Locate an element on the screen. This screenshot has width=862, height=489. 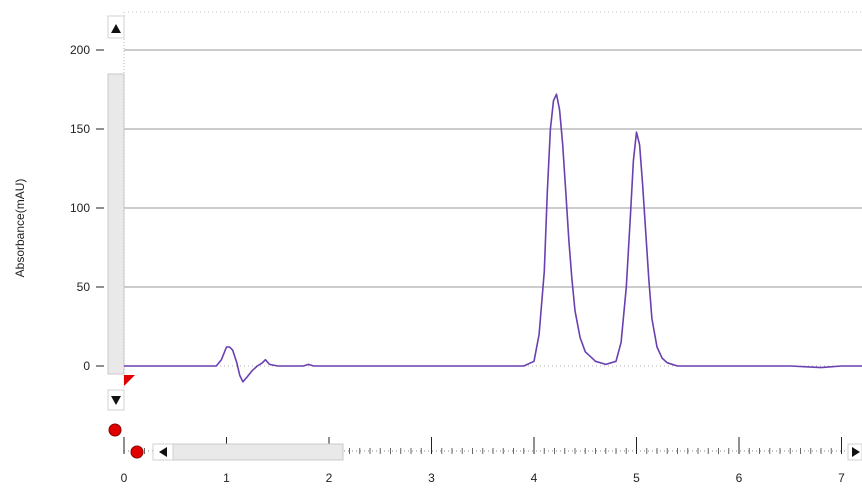
x-scroll-right-button is located at coordinates (854, 452).